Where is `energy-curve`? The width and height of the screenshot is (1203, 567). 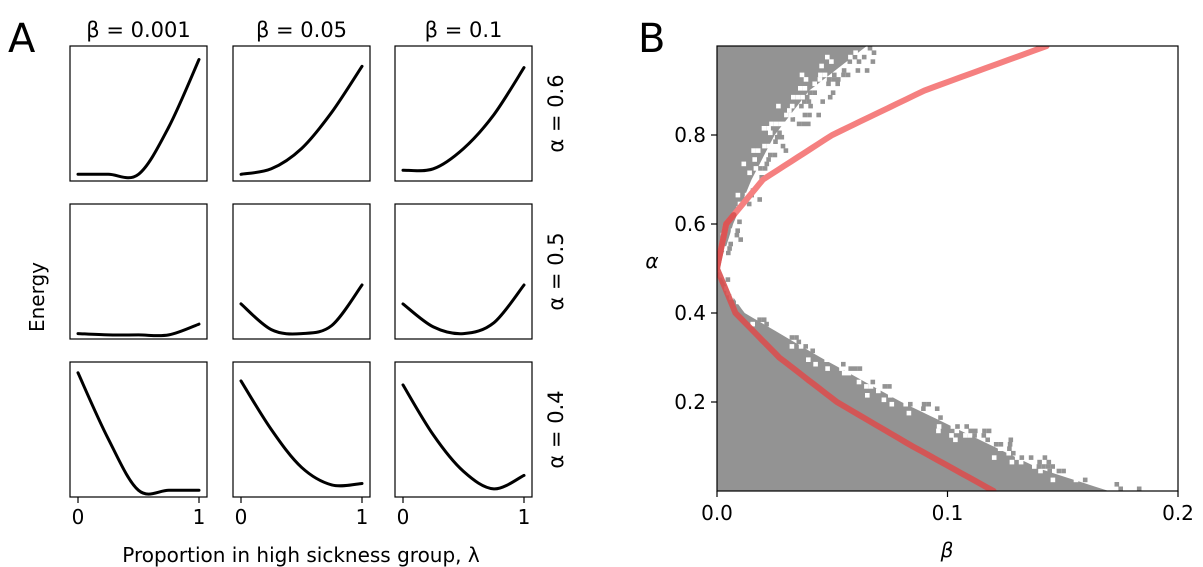 energy-curve is located at coordinates (463, 119).